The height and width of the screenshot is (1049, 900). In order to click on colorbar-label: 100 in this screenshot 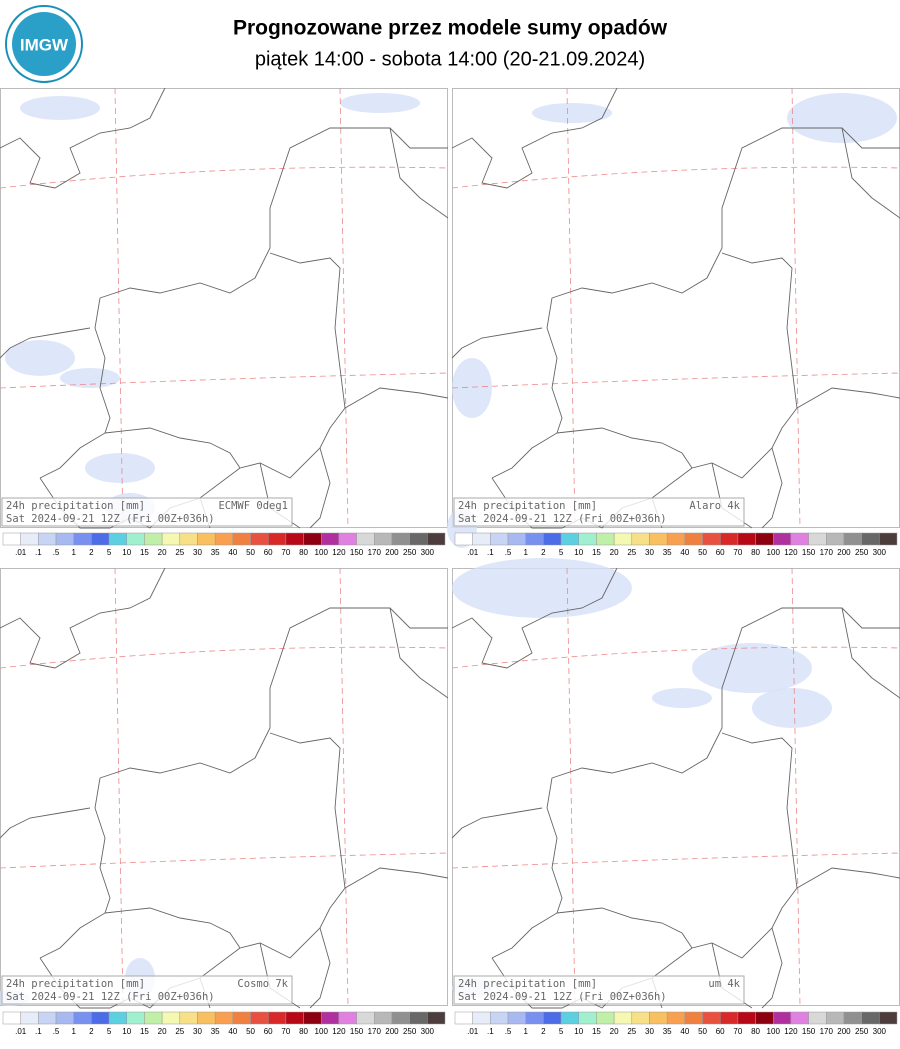, I will do `click(322, 1031)`.